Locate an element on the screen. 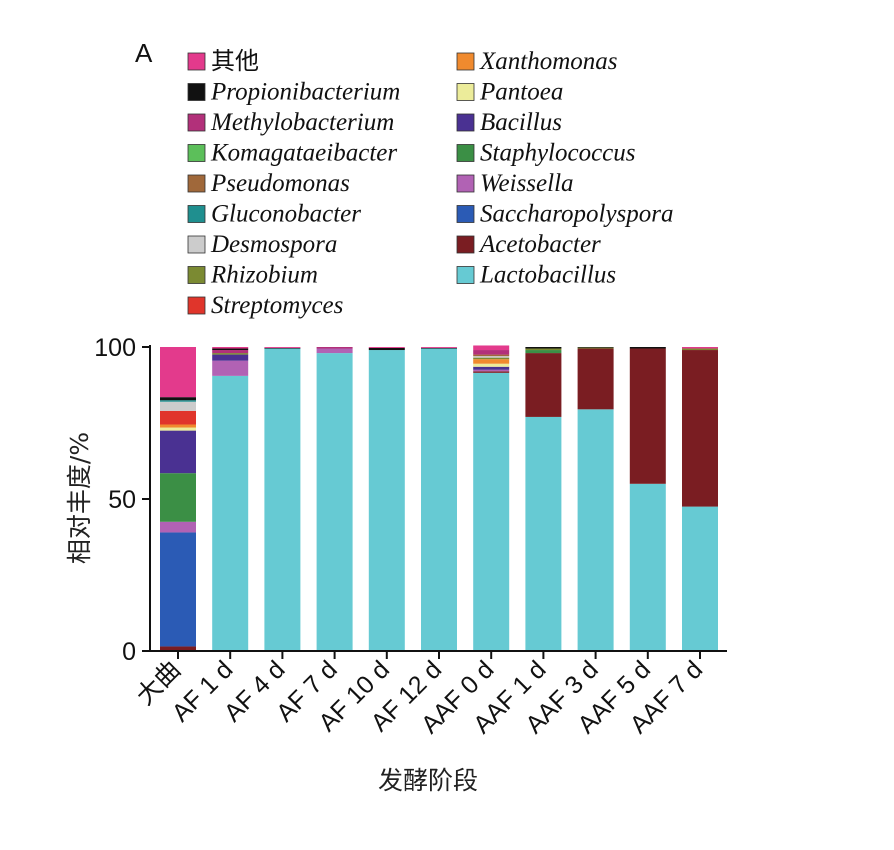  legend-label: Komagataeibacter is located at coordinates (303, 153).